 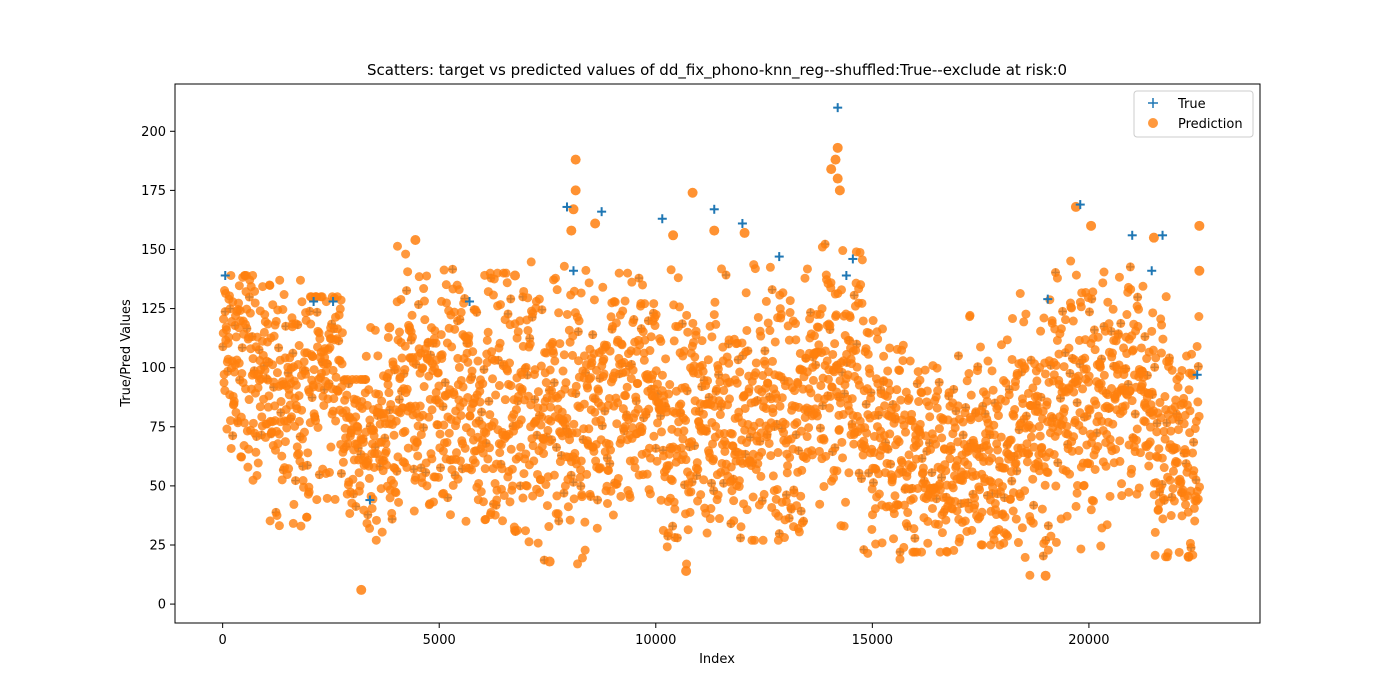 I want to click on y-axis: 0 25 50 75 100 125 150 175 200, so click(x=158, y=369).